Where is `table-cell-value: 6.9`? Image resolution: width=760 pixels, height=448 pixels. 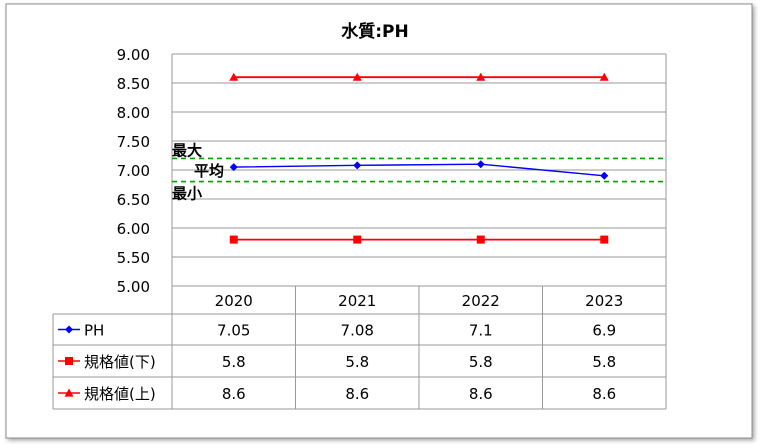
table-cell-value: 6.9 is located at coordinates (604, 331).